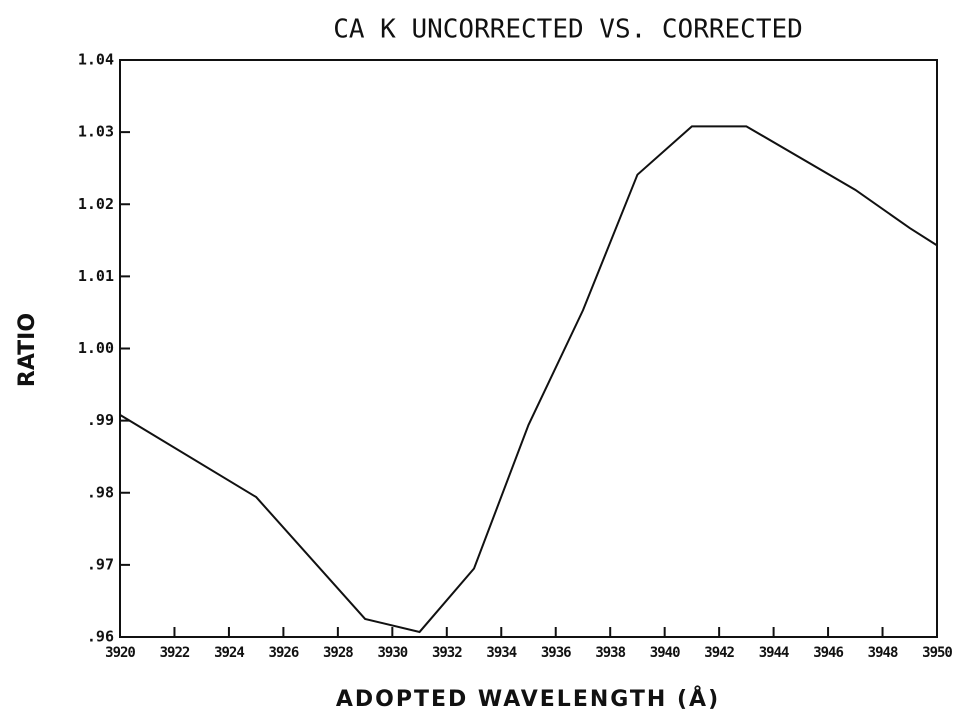 The image size is (973, 724). I want to click on y-tick-label: 1.00, so click(96, 348).